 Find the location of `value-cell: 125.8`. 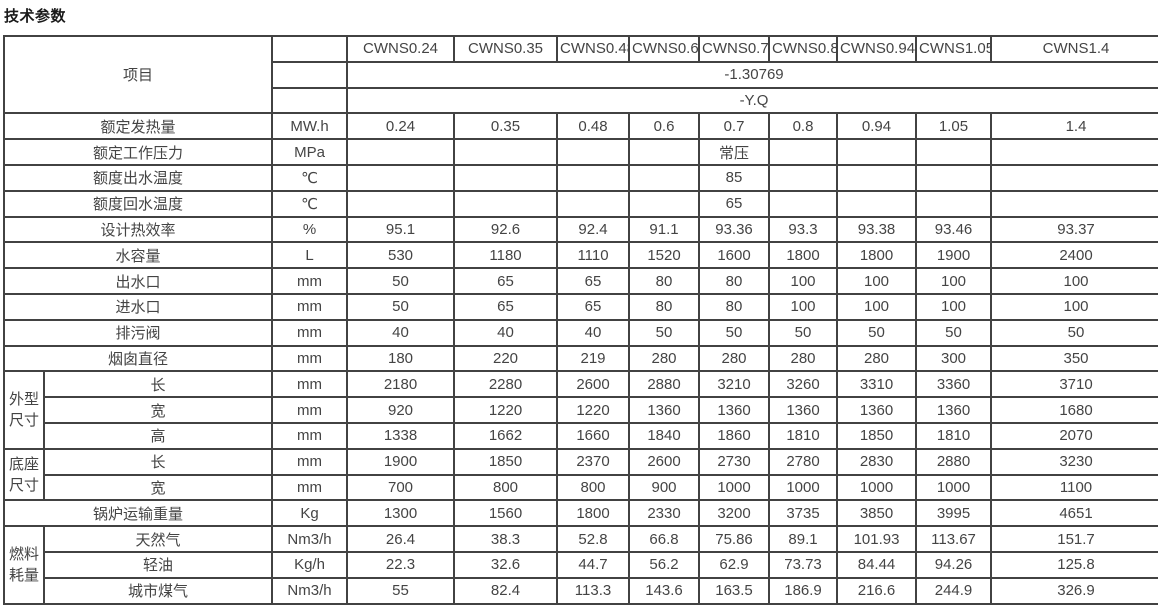

value-cell: 125.8 is located at coordinates (1074, 564).